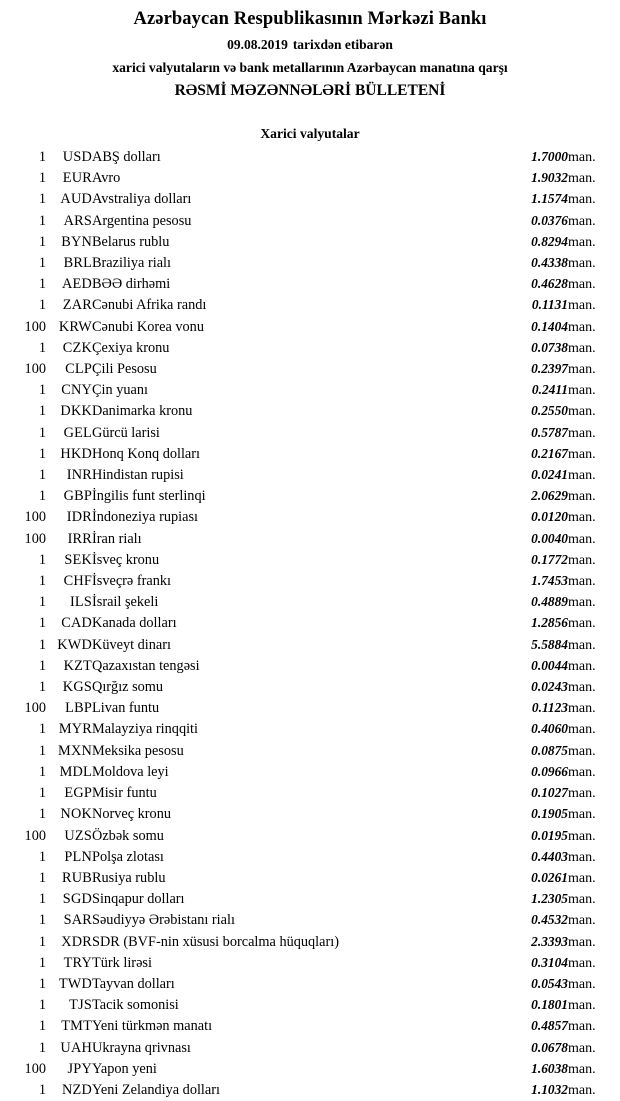 This screenshot has height=1101, width=620. I want to click on currency-rate: 1.1032, so click(549, 1089).